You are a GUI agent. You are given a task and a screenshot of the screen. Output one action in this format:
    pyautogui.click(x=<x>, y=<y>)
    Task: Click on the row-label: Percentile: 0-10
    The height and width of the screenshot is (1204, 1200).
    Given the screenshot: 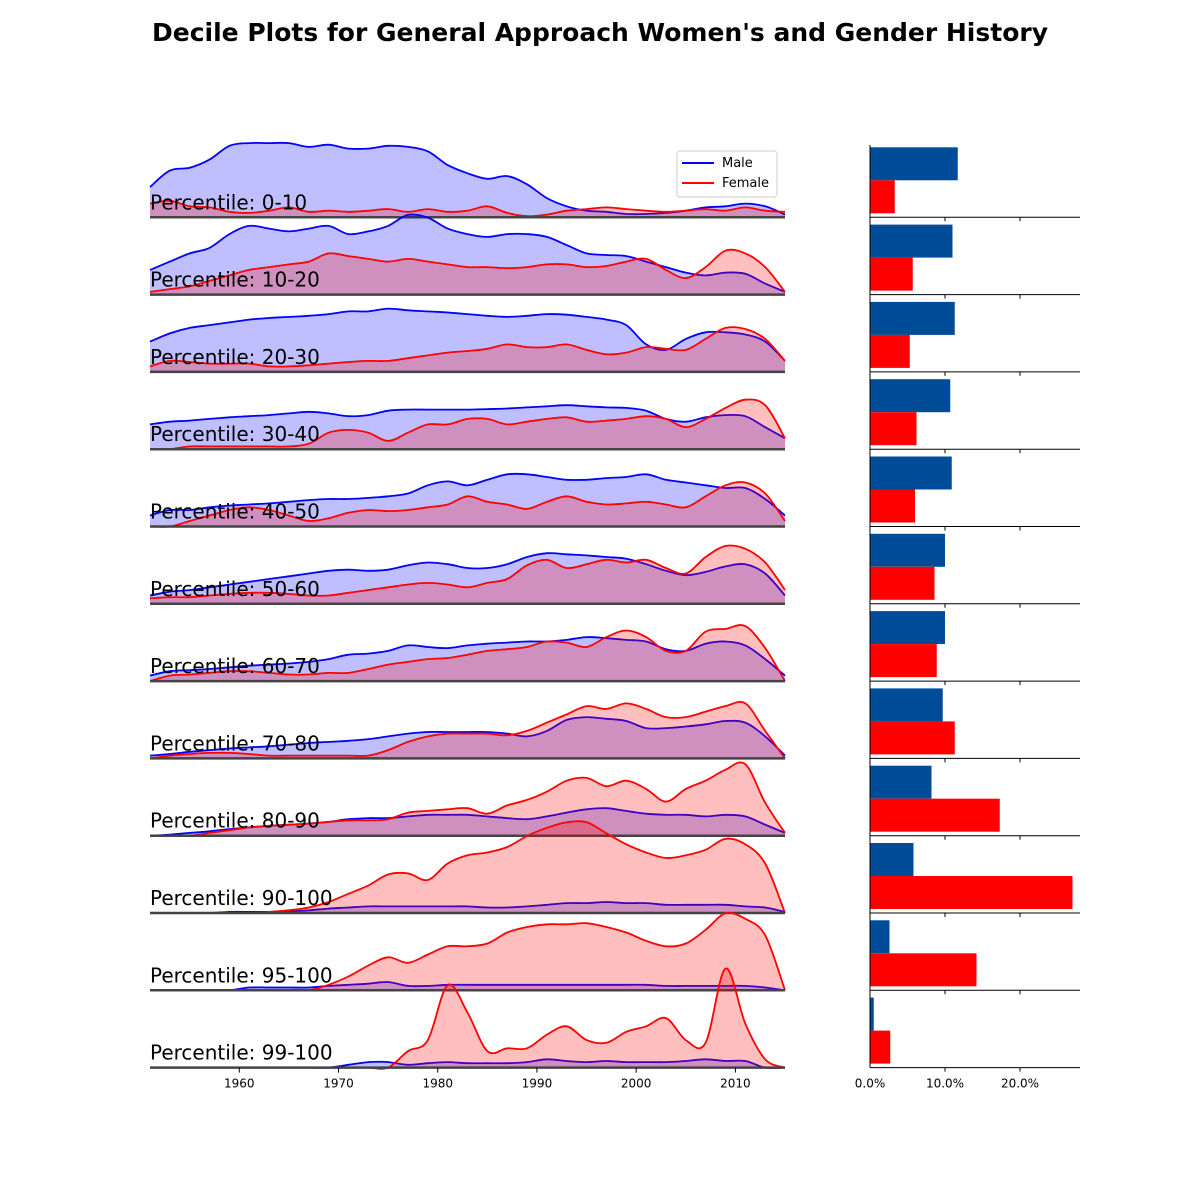 What is the action you would take?
    pyautogui.click(x=228, y=202)
    